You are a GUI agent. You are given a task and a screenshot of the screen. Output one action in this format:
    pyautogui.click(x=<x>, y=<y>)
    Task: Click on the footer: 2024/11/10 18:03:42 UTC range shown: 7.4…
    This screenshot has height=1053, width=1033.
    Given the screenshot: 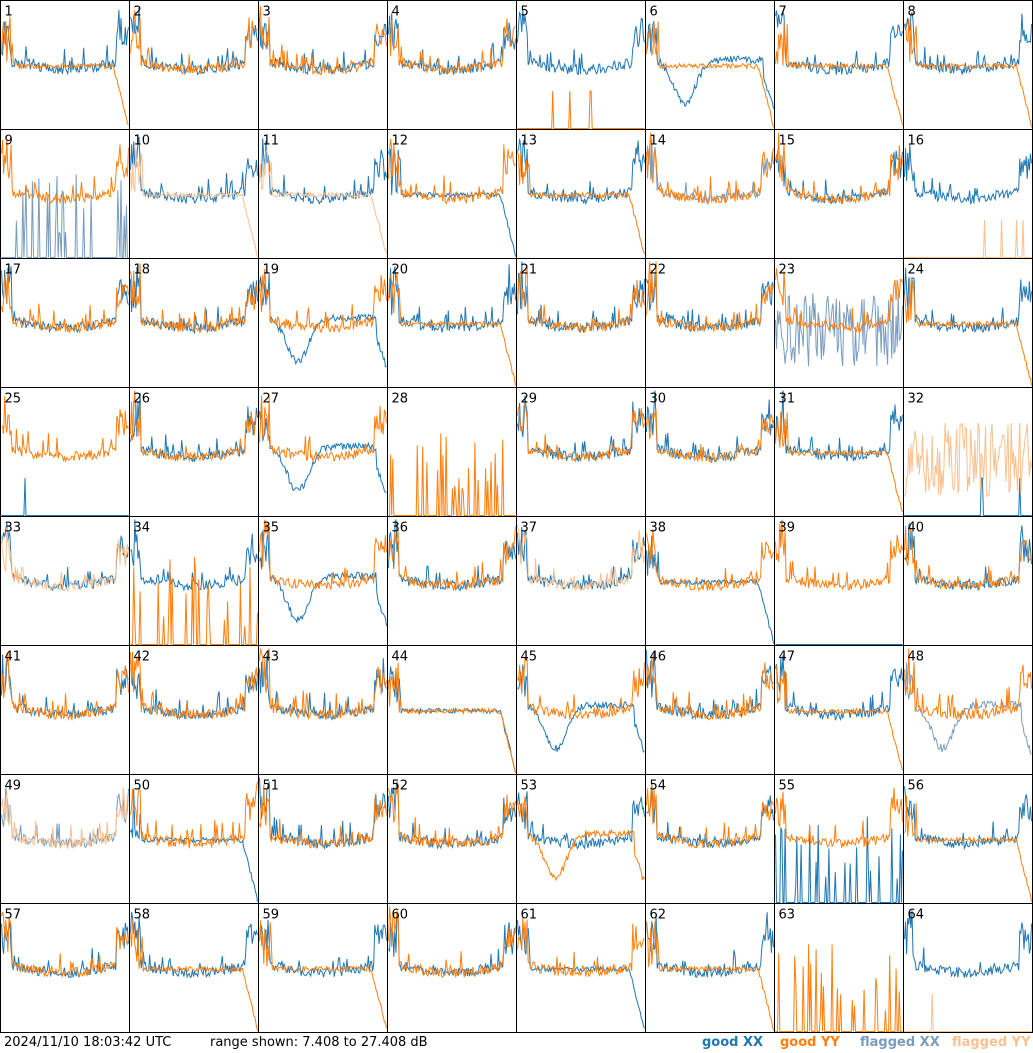 What is the action you would take?
    pyautogui.click(x=516, y=1043)
    